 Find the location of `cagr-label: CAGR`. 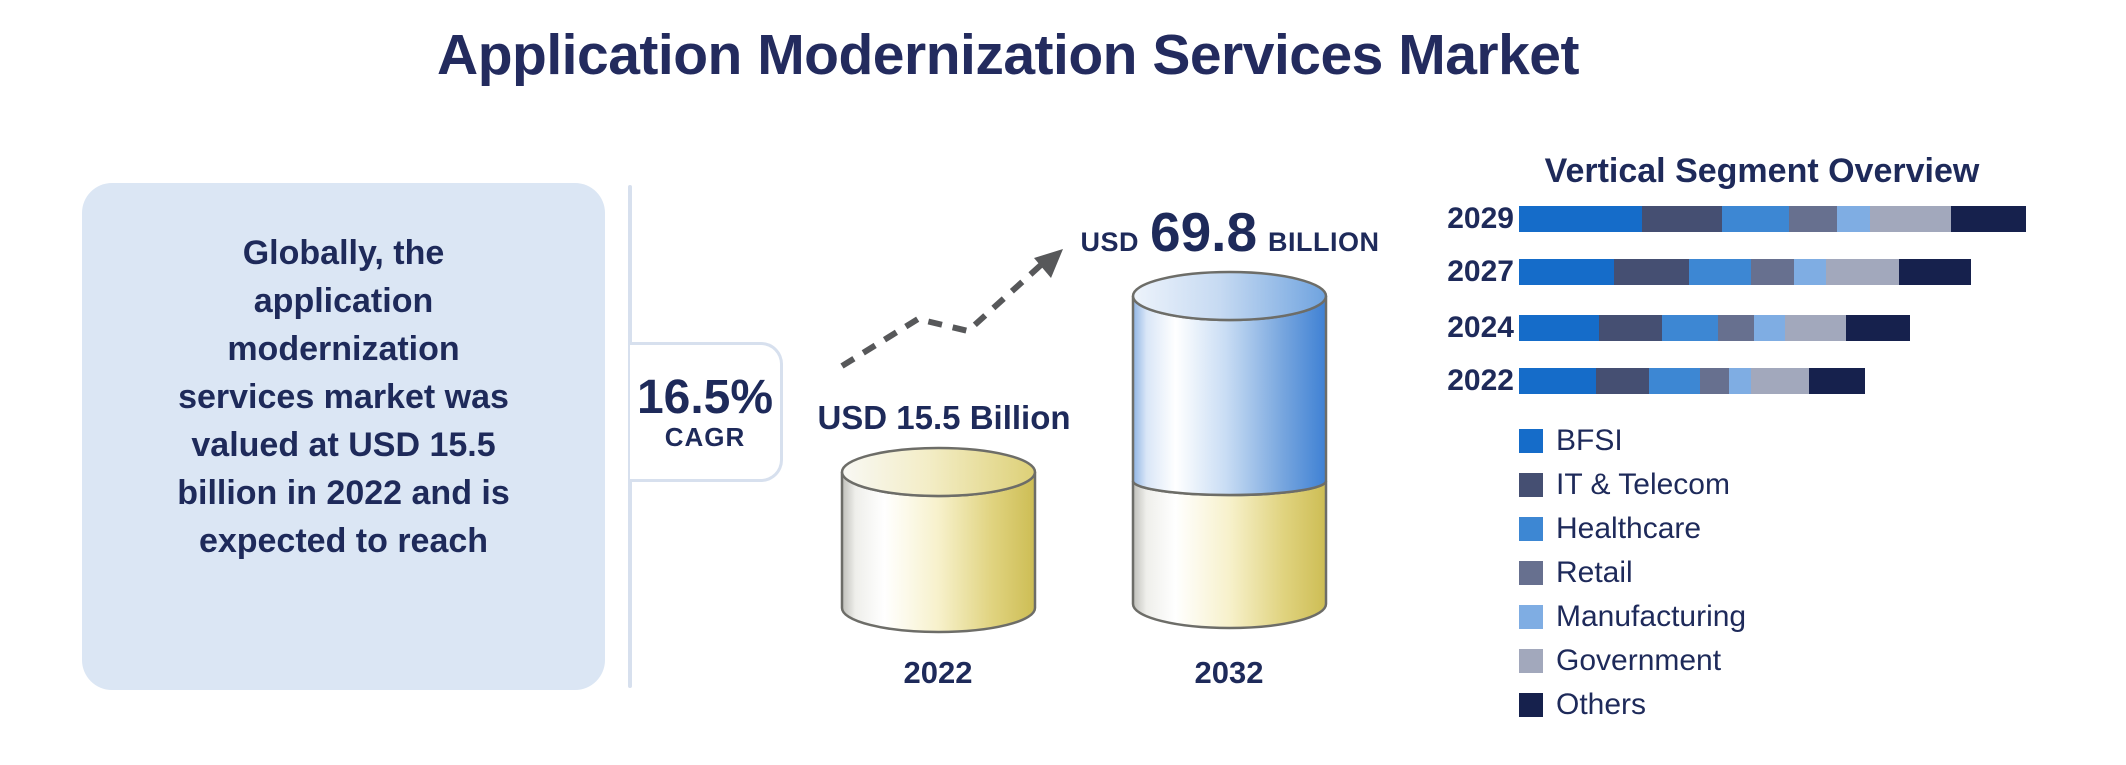

cagr-label: CAGR is located at coordinates (705, 437).